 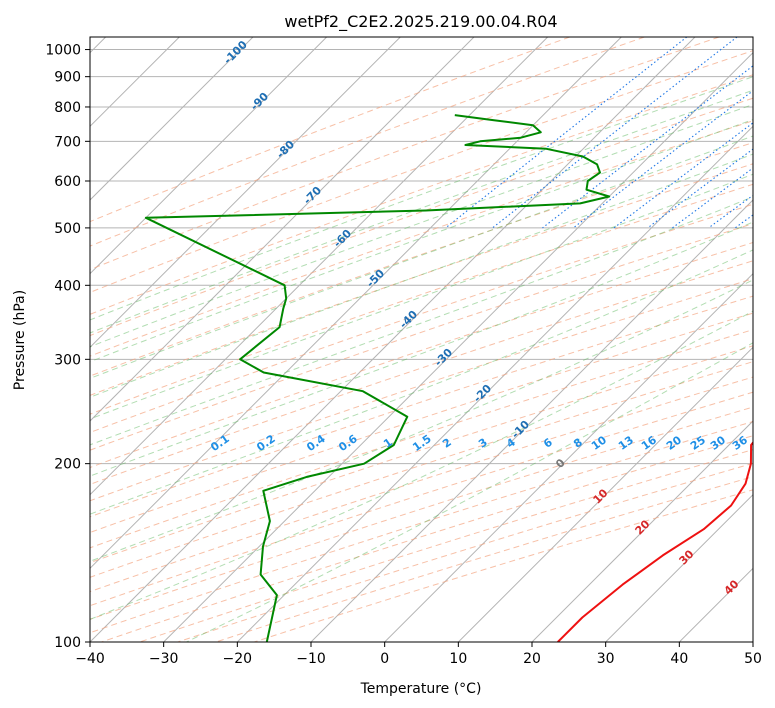 I want to click on y-tick-label: 600, so click(x=67, y=182).